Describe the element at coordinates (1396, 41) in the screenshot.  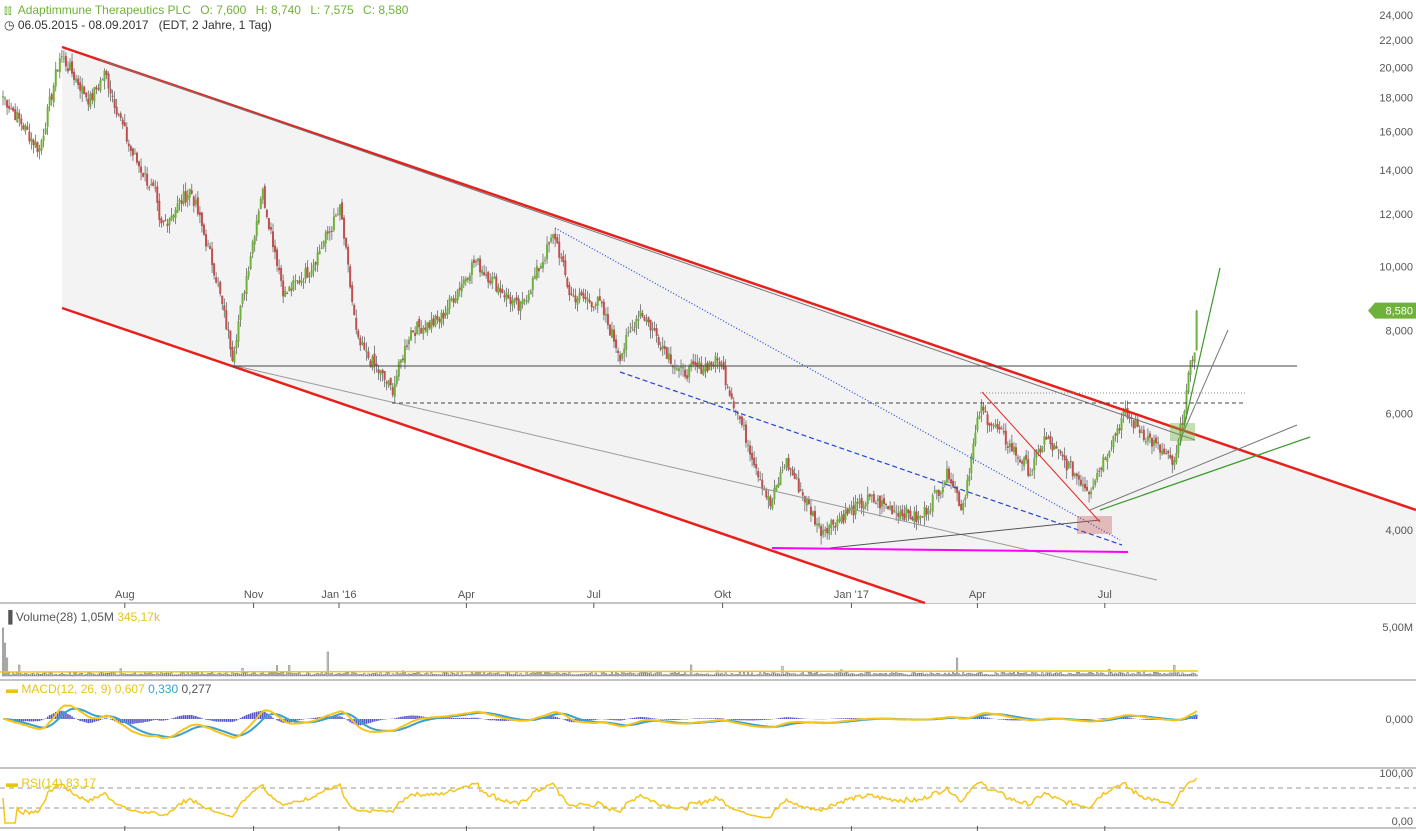
I see `y-tick-label: 22,000` at that location.